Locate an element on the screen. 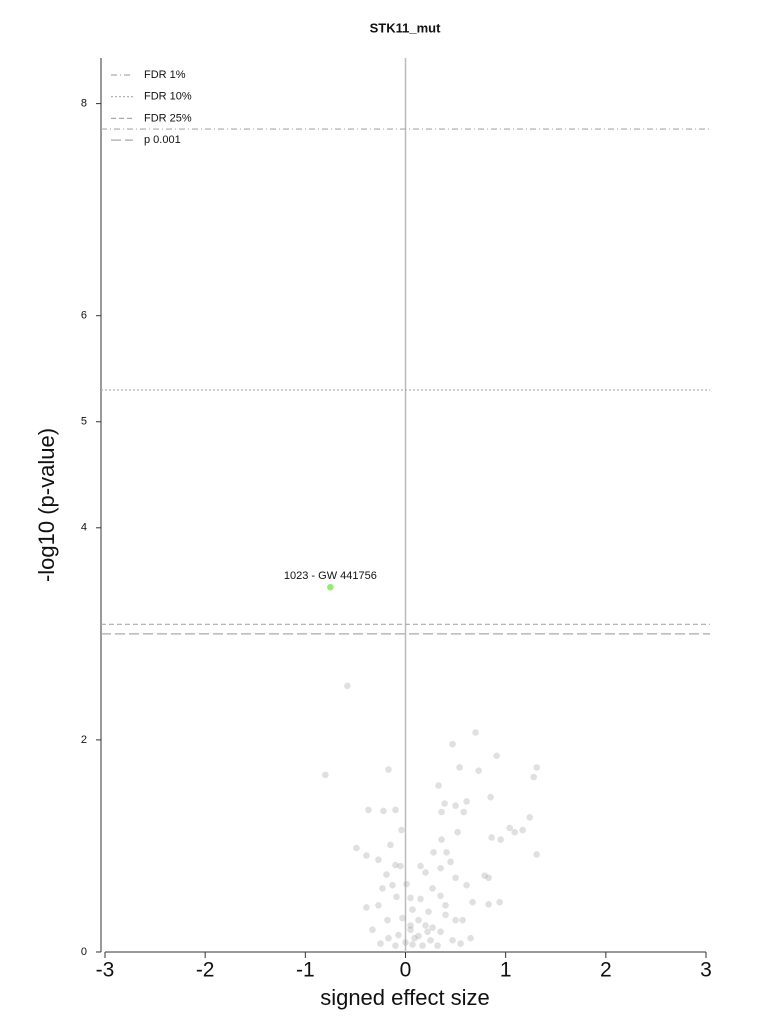  legend-label: FDR 10% is located at coordinates (168, 97).